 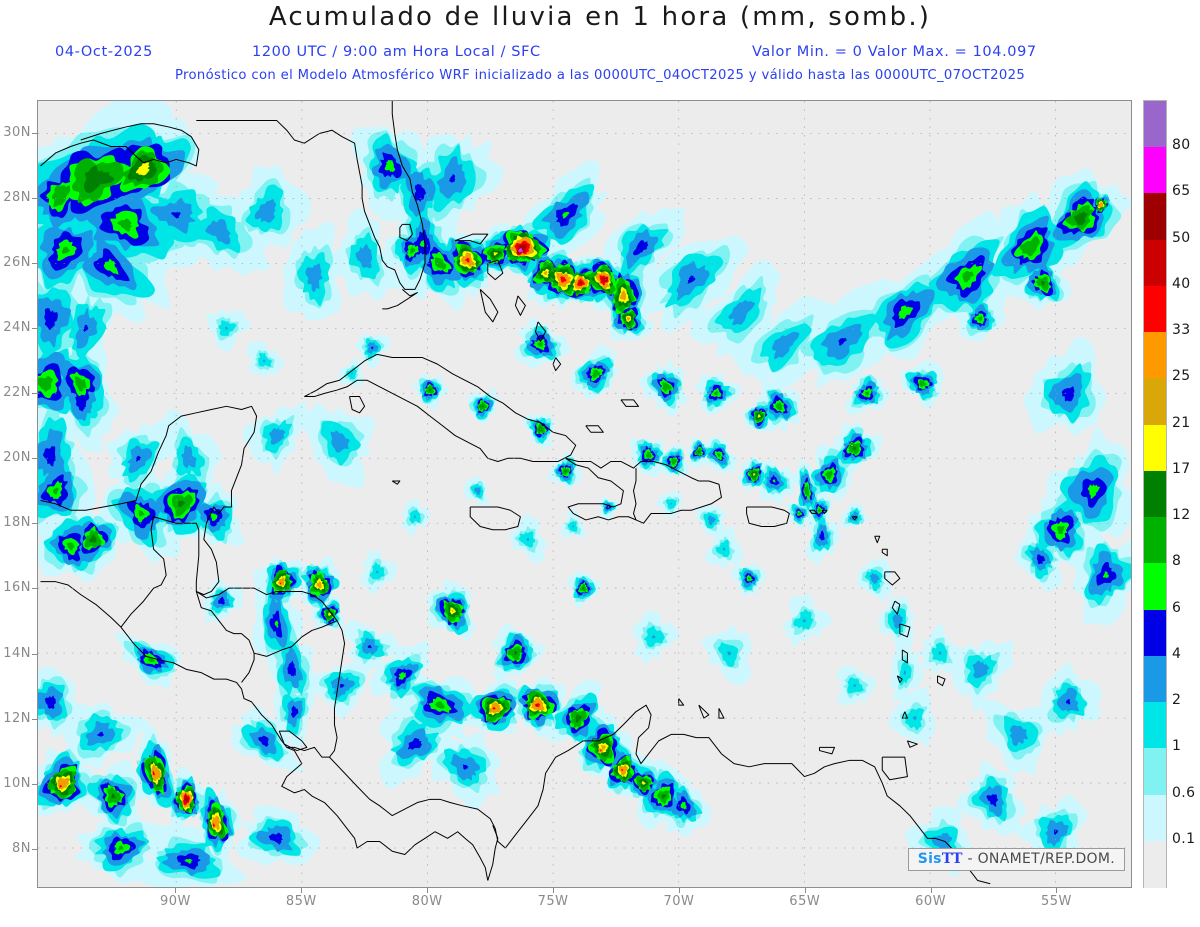 What do you see at coordinates (679, 901) in the screenshot?
I see `lon-tick-label: 70W` at bounding box center [679, 901].